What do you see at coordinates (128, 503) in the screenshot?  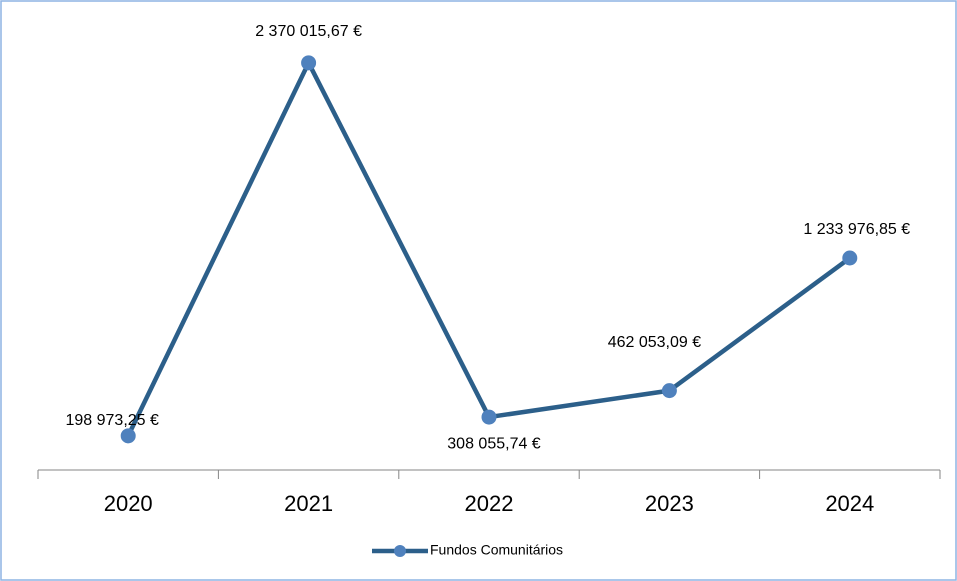 I see `x-tick-label: 2020` at bounding box center [128, 503].